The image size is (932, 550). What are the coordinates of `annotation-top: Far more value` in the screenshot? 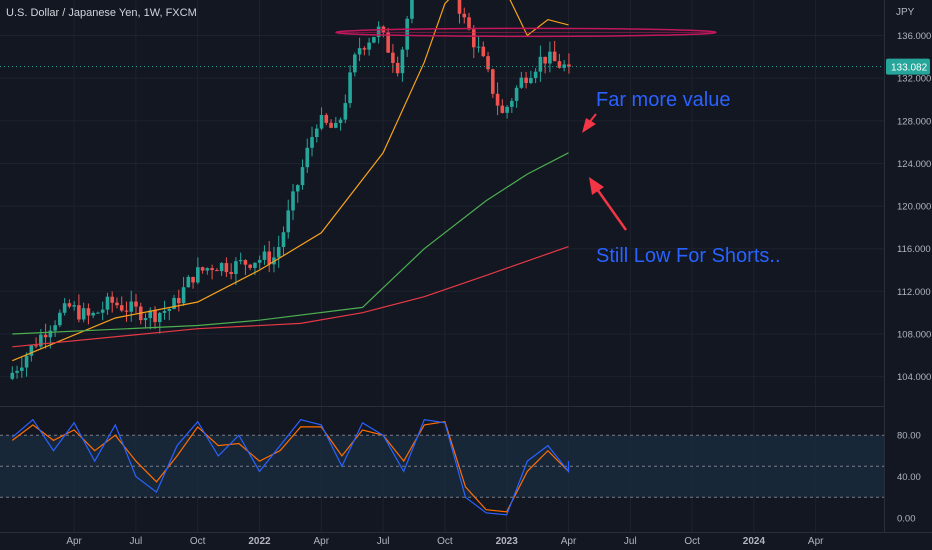 It's located at (663, 100).